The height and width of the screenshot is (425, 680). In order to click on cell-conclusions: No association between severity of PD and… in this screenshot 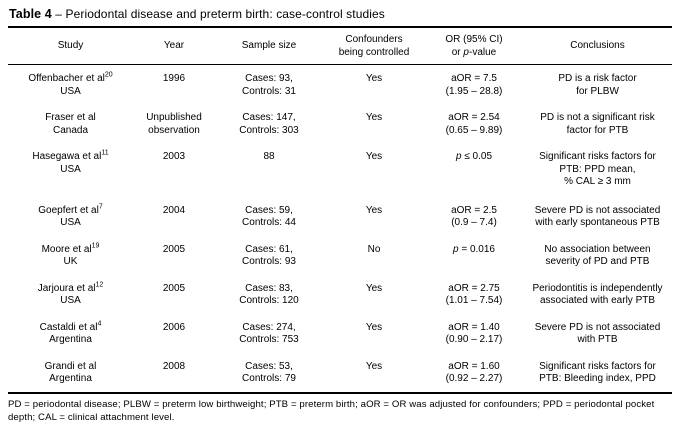, I will do `click(597, 255)`.